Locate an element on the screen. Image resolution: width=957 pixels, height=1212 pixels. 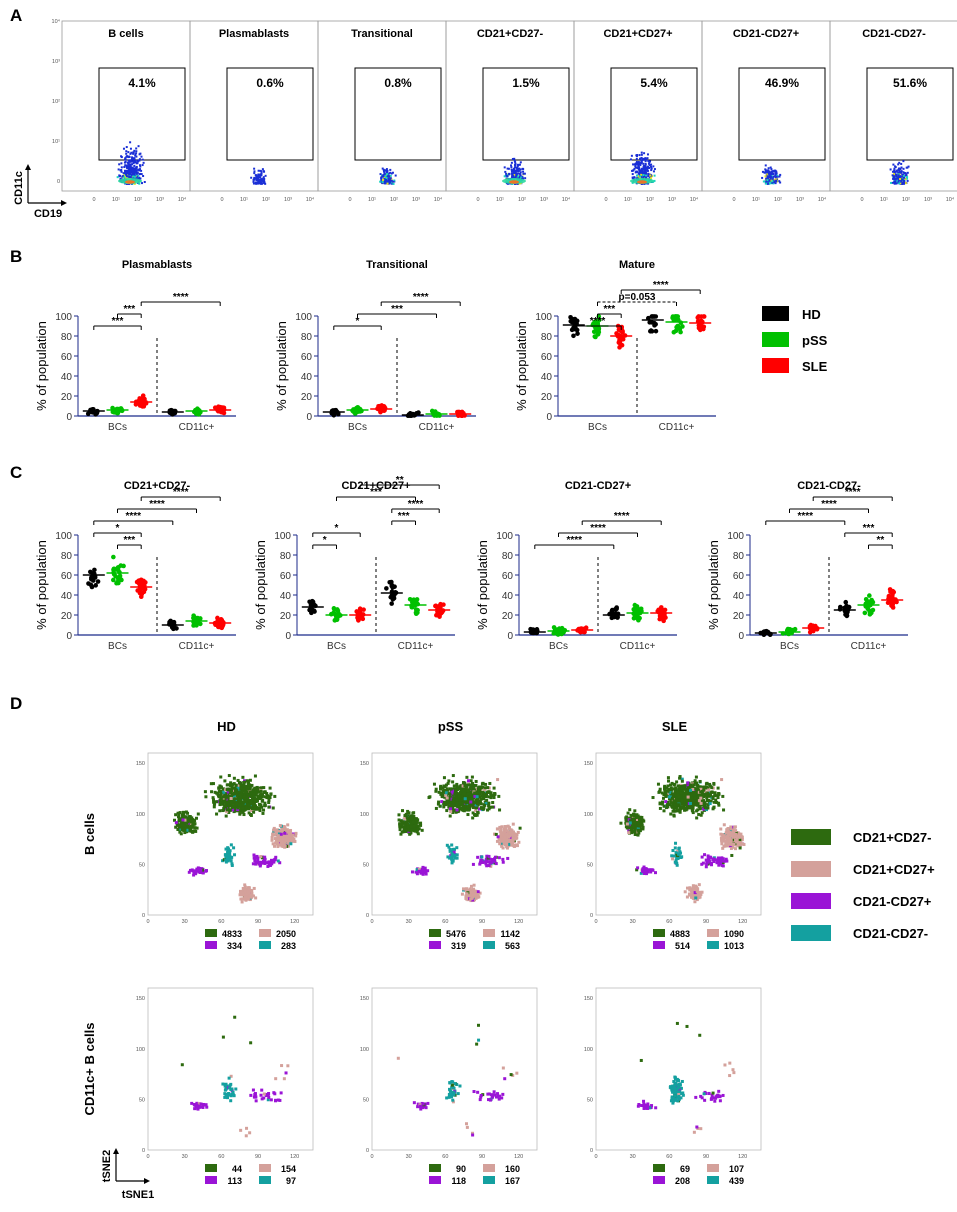
x-tick-label: 0 is located at coordinates (349, 200).